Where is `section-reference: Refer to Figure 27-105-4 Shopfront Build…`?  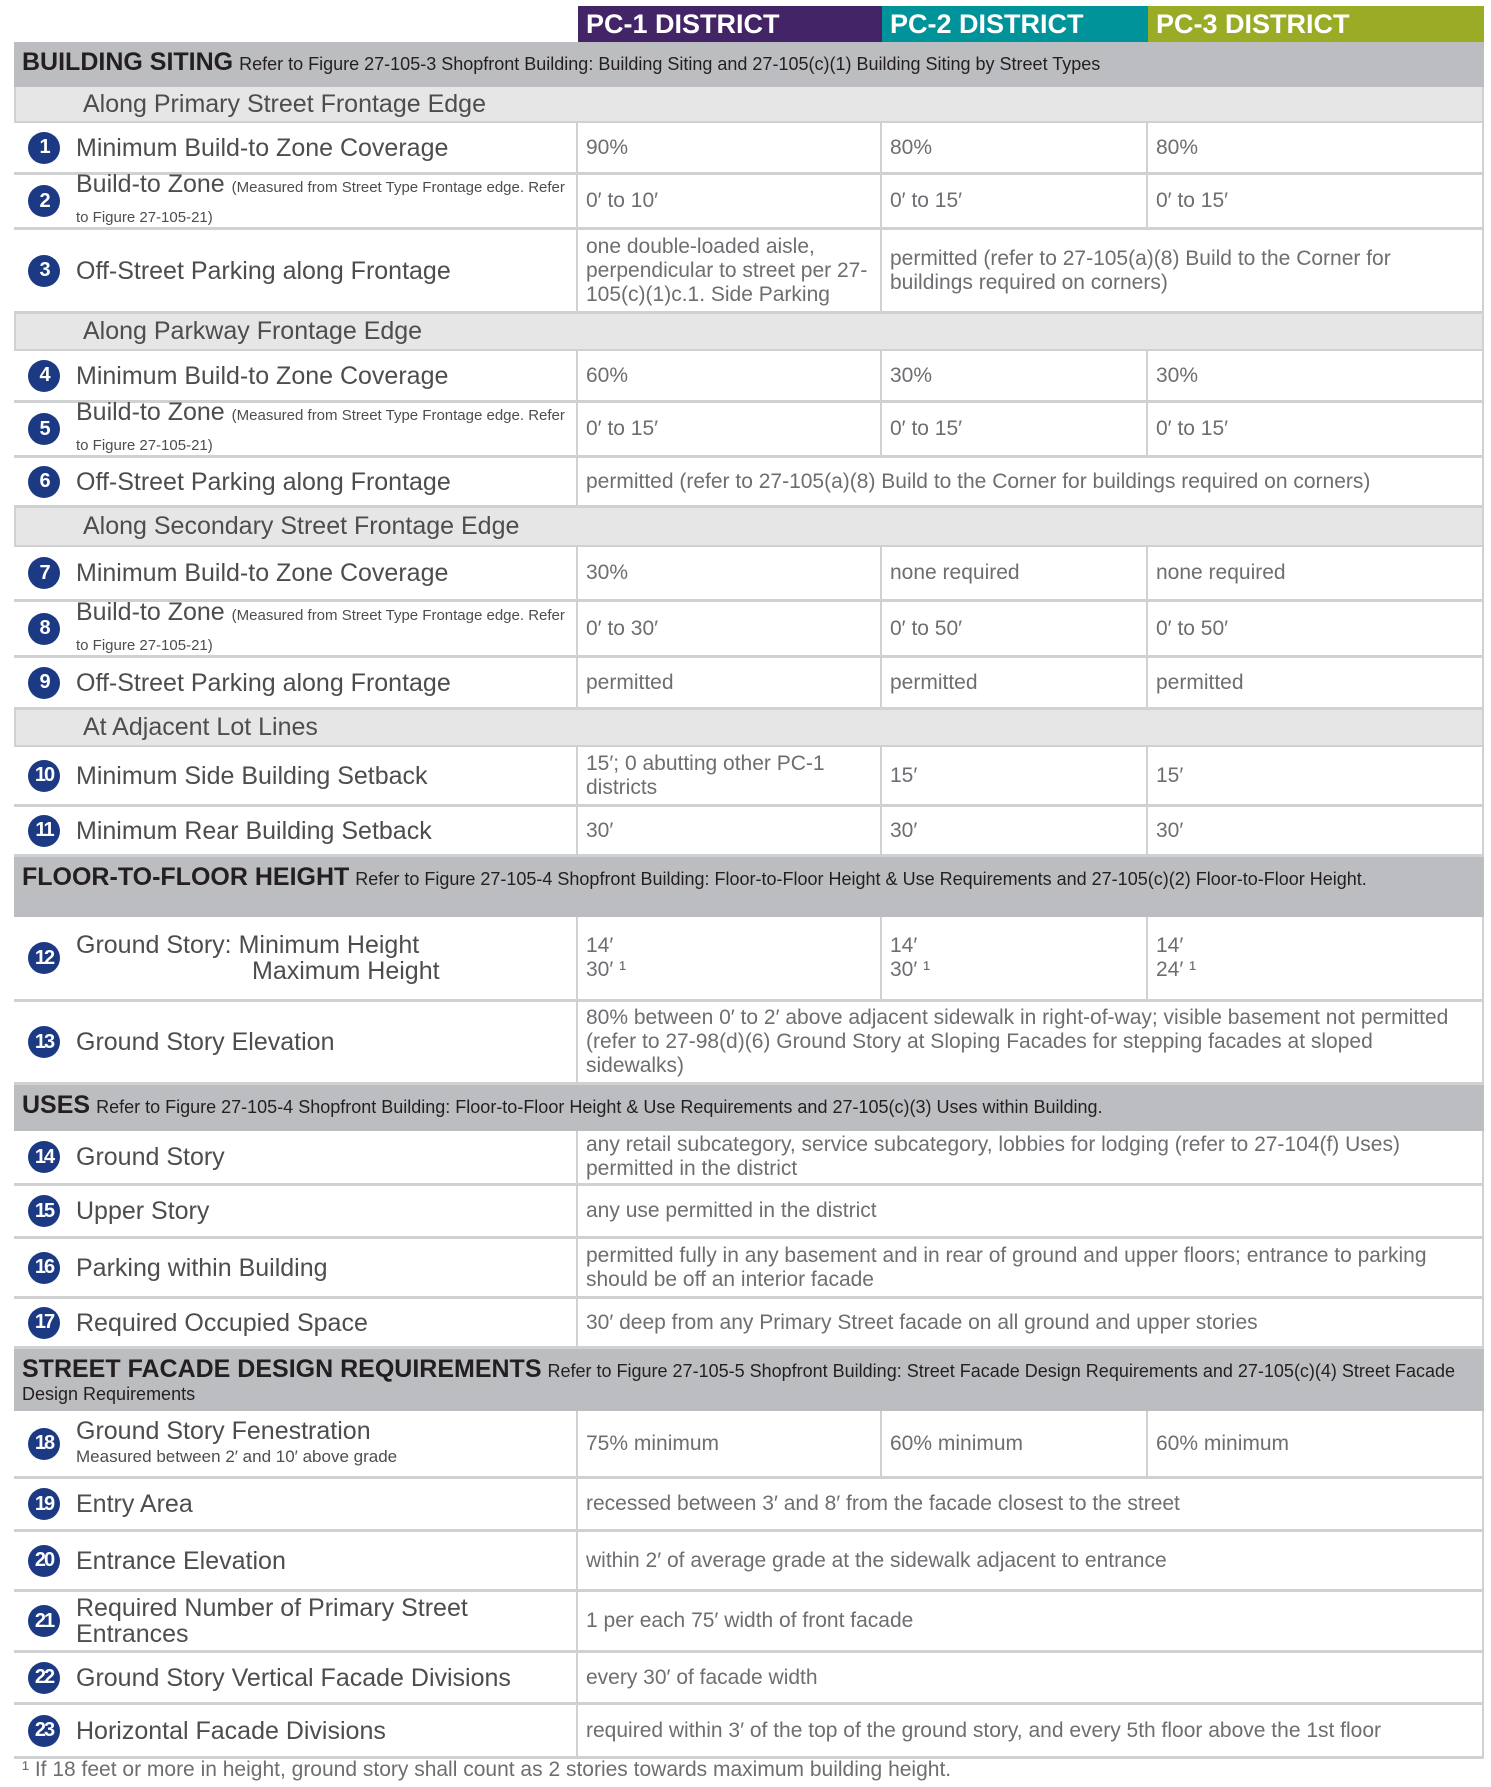 section-reference: Refer to Figure 27-105-4 Shopfront Build… is located at coordinates (599, 1107).